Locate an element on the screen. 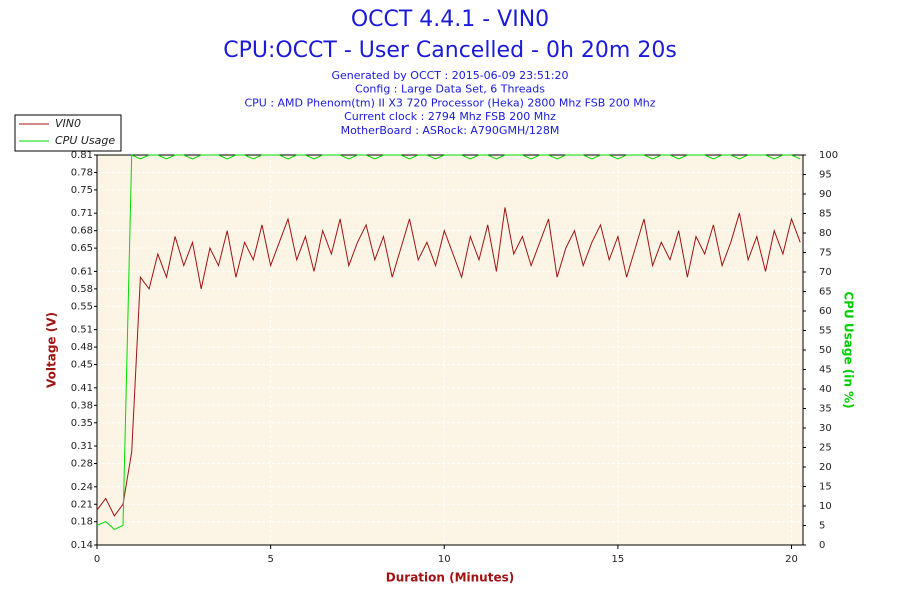 The width and height of the screenshot is (900, 600). legend-label: VIN0 is located at coordinates (68, 123).